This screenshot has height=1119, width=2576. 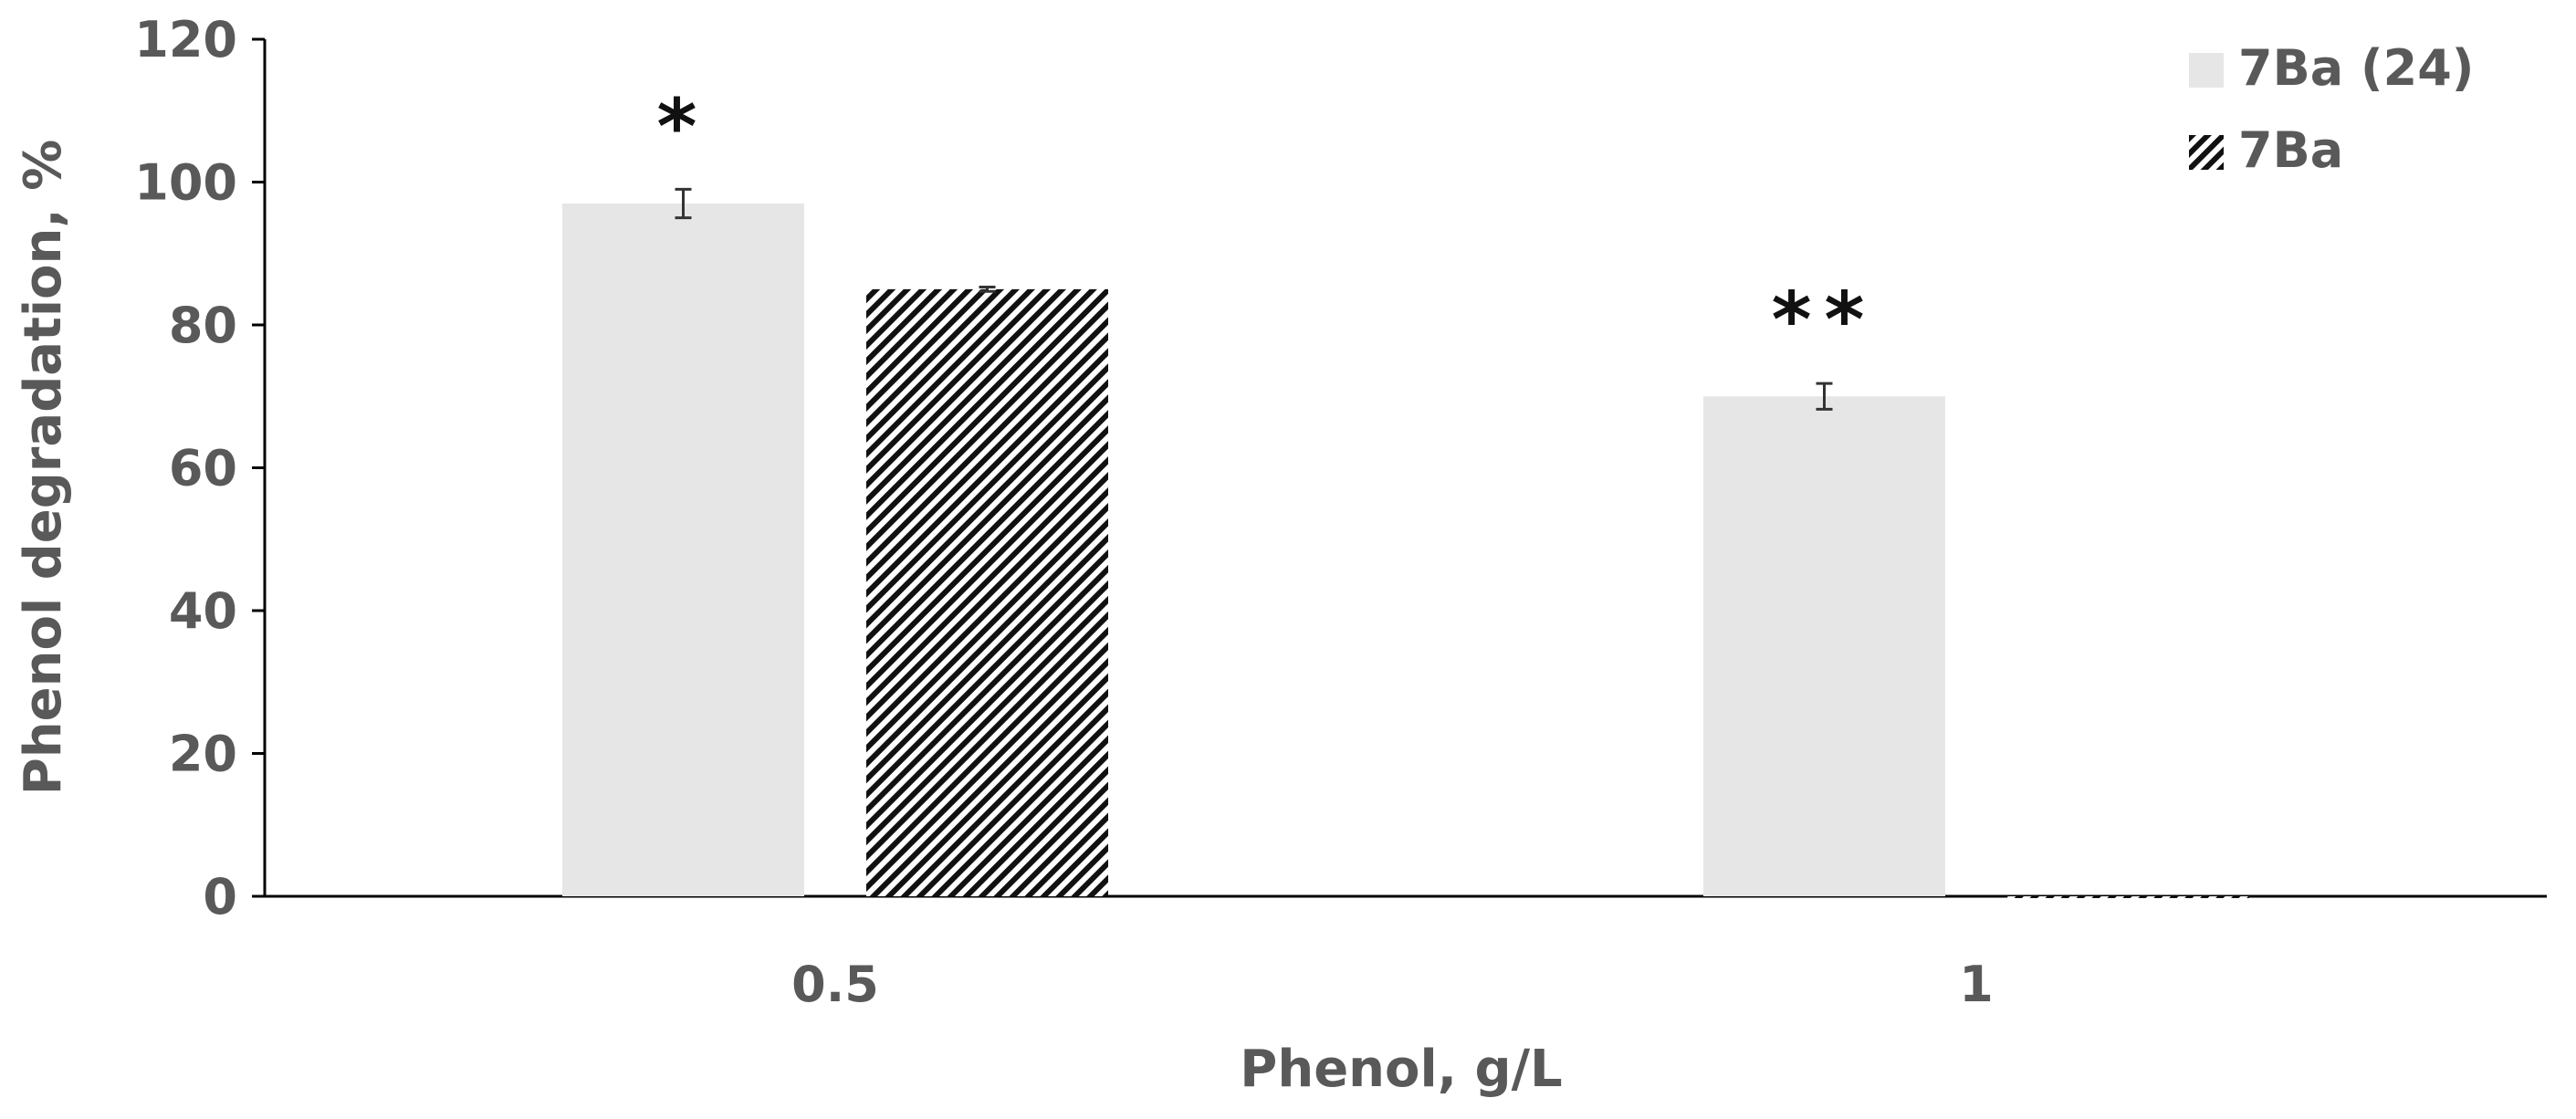 What do you see at coordinates (1825, 319) in the screenshot?
I see `significance-marker: **` at bounding box center [1825, 319].